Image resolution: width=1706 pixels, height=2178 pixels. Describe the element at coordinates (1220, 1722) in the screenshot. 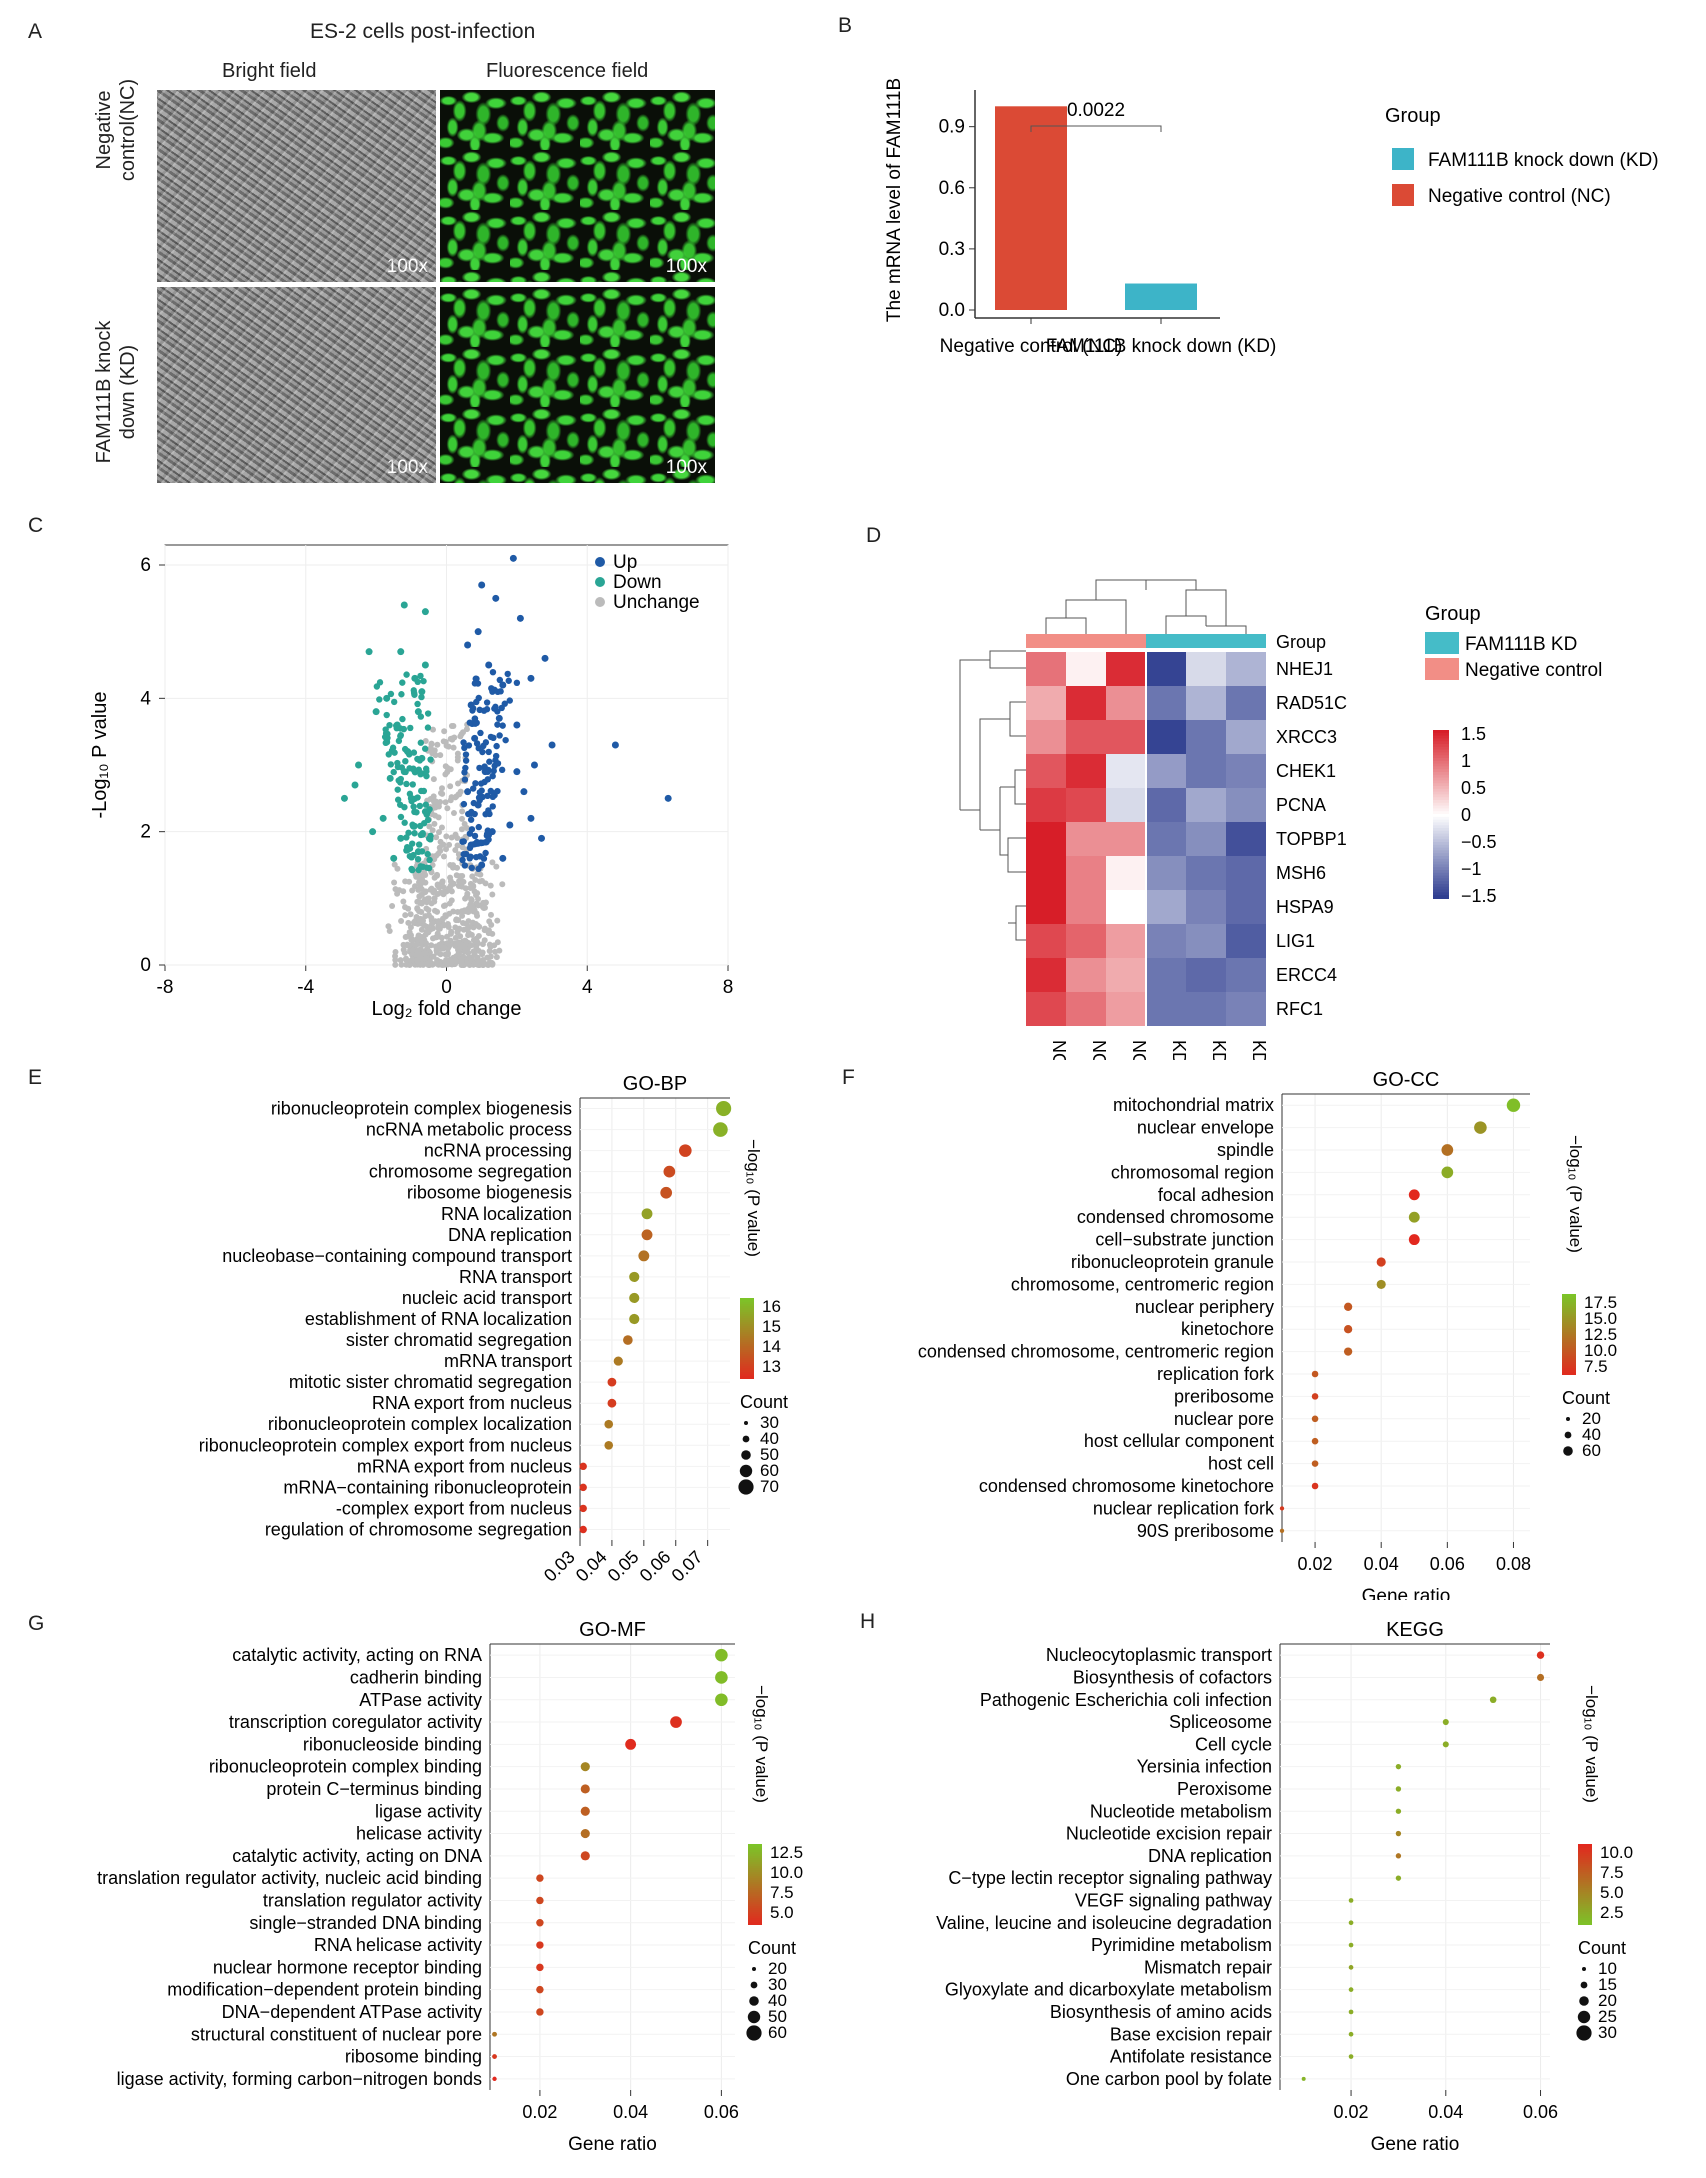

I see `term-label: Spliceosome` at that location.